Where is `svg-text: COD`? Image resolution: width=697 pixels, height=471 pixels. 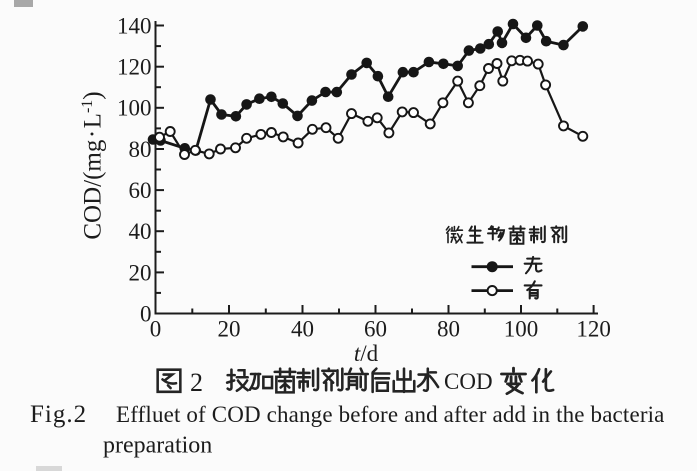 svg-text: COD is located at coordinates (468, 381).